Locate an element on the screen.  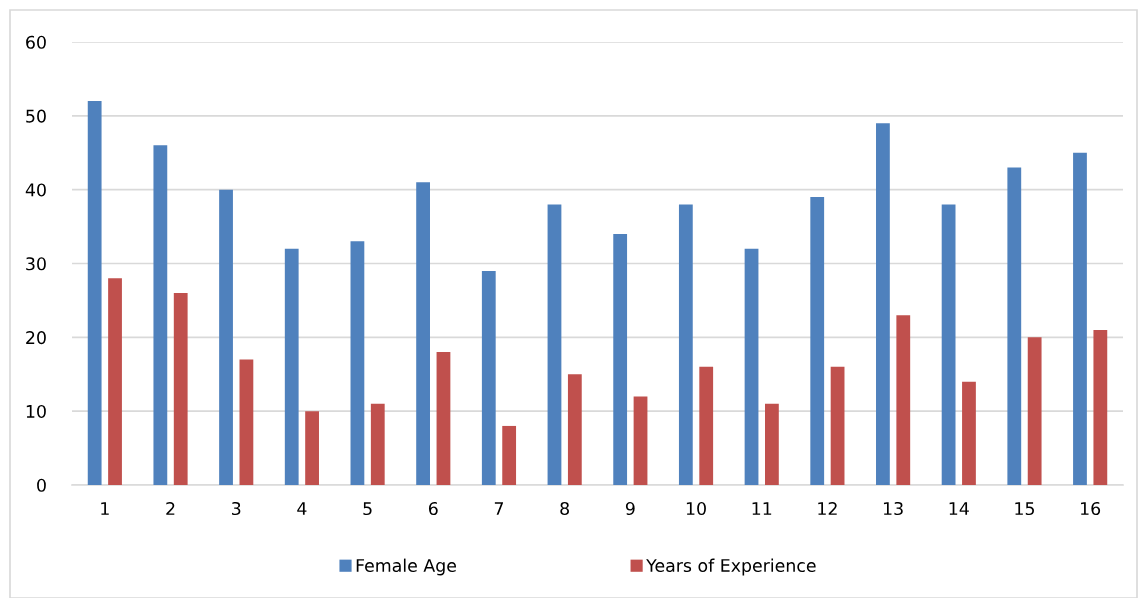
x-tick-label: 8 is located at coordinates (564, 508).